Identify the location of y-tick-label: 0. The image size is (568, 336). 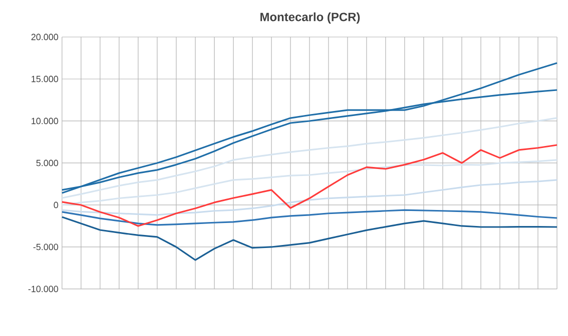
(56, 205).